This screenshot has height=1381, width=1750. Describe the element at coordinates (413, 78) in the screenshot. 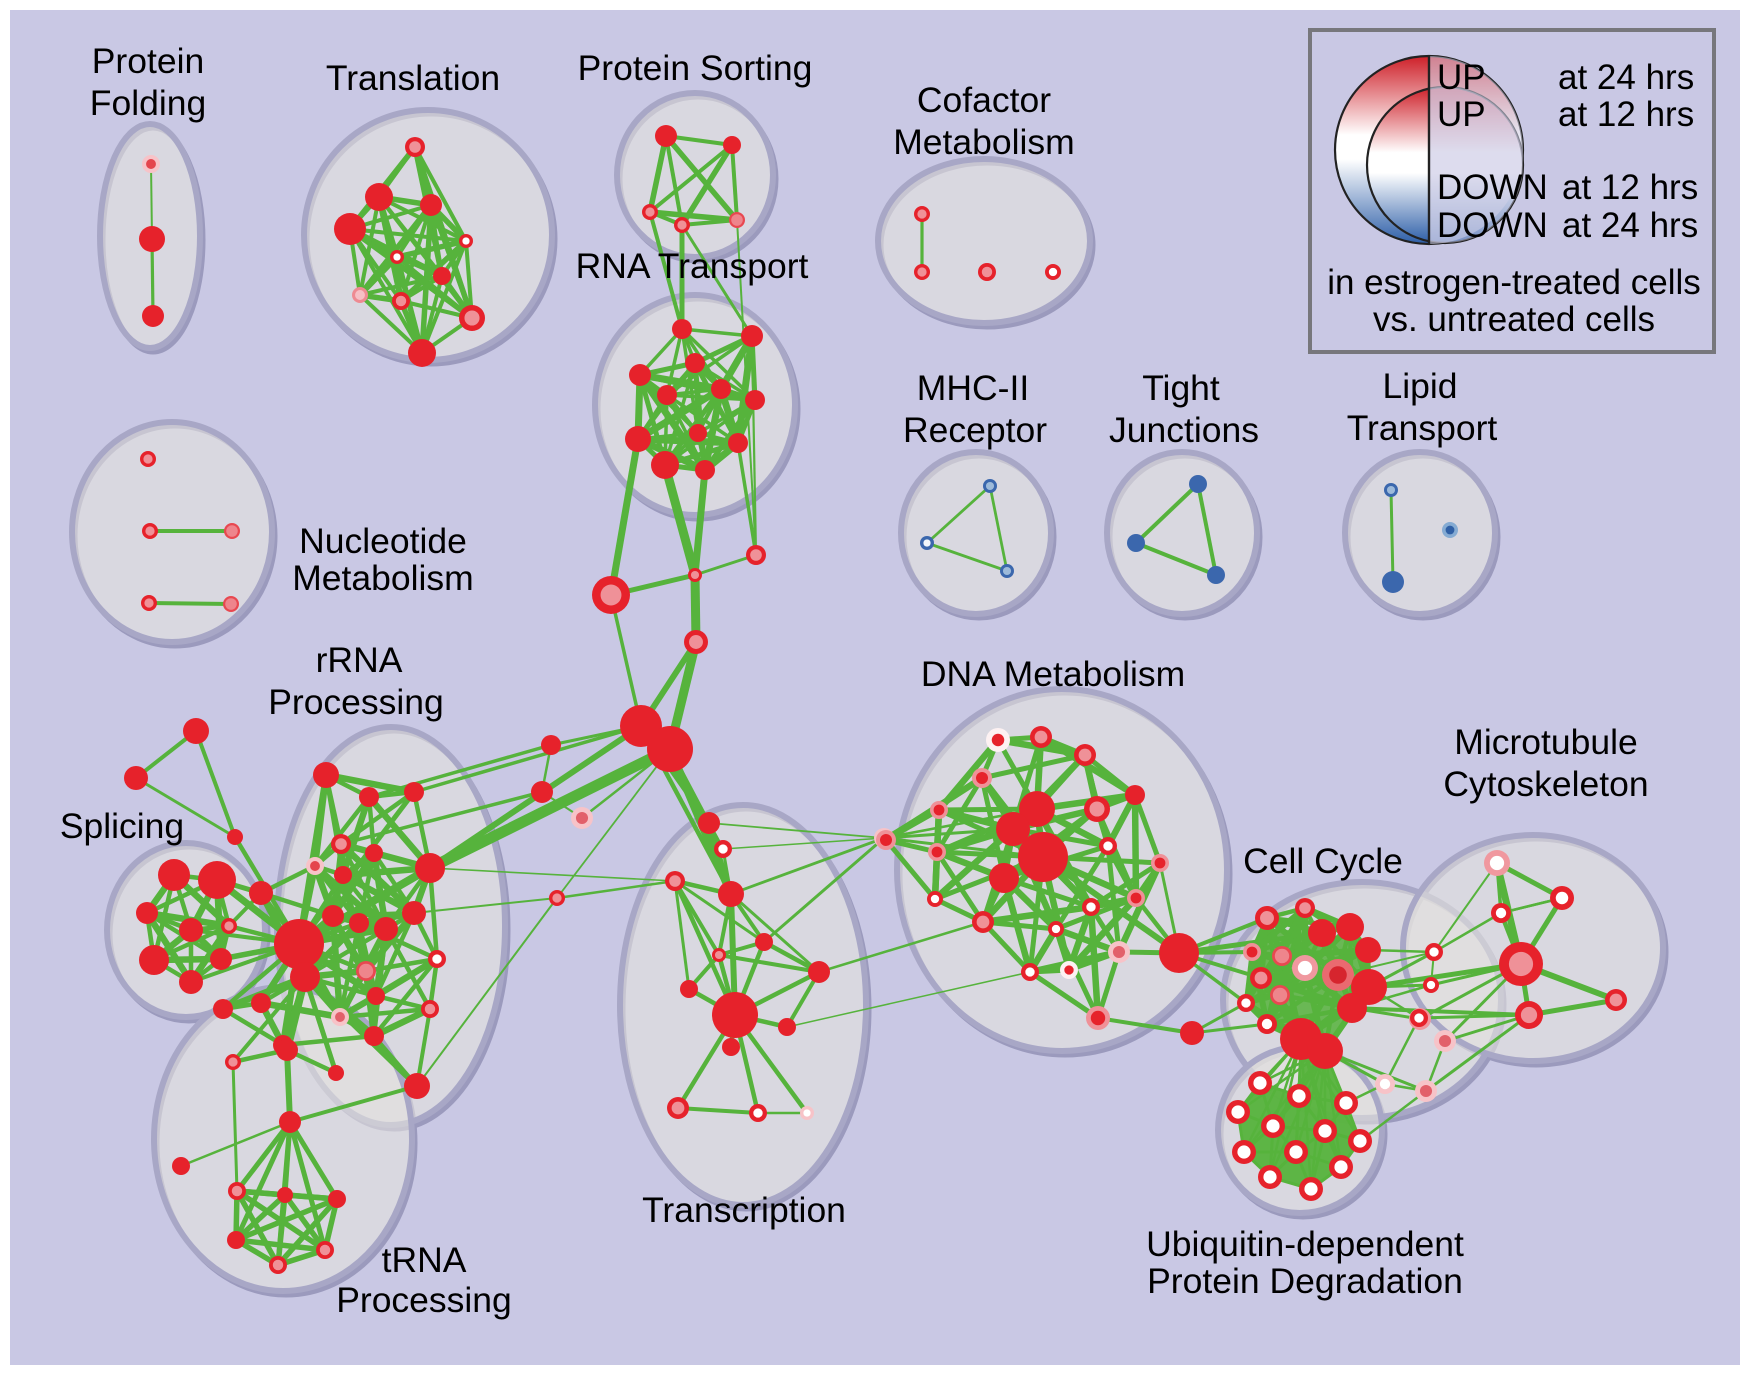

I see `svg-text: Translation` at that location.